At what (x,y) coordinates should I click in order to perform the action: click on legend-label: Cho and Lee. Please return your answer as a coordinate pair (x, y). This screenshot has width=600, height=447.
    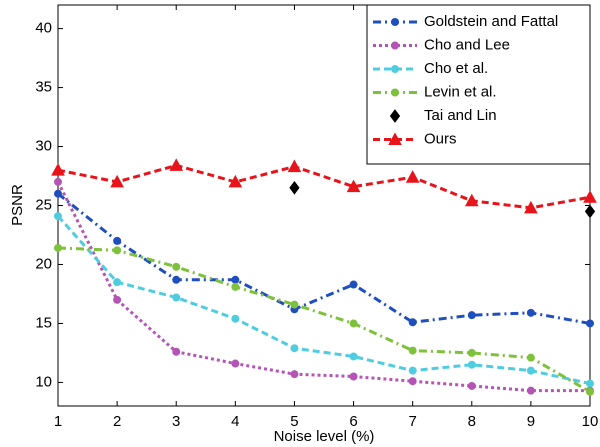
    Looking at the image, I should click on (467, 44).